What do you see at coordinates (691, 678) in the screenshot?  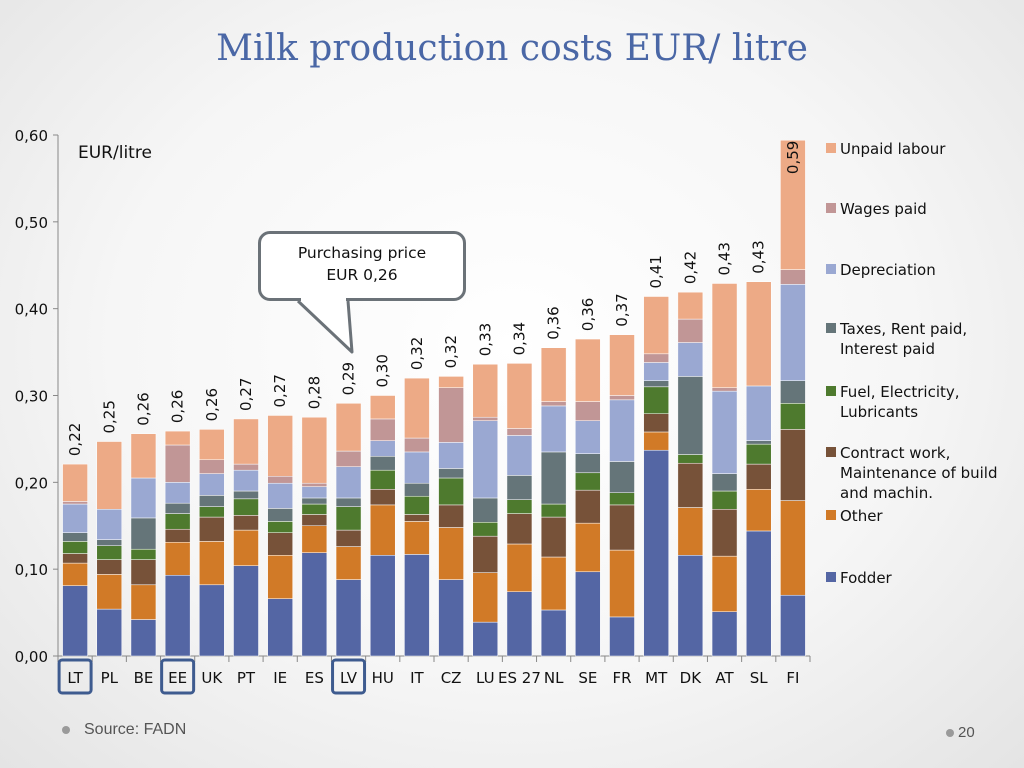 I see `x-tick-label: DK` at bounding box center [691, 678].